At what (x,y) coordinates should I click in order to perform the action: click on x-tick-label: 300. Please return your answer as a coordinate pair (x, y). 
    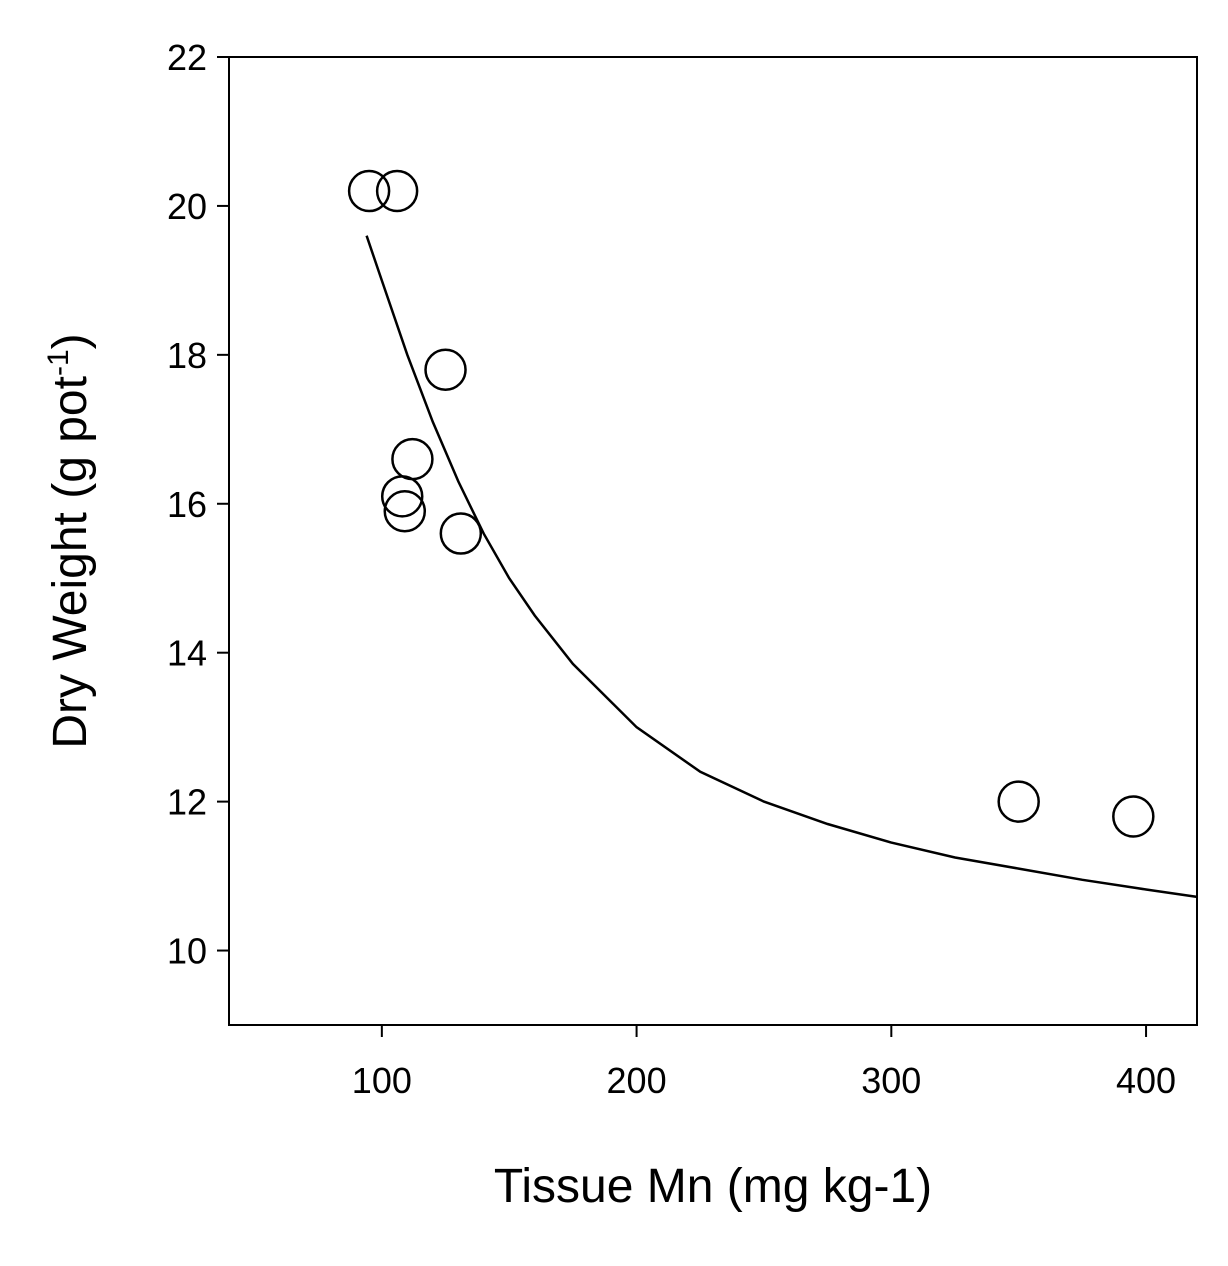
    Looking at the image, I should click on (891, 1080).